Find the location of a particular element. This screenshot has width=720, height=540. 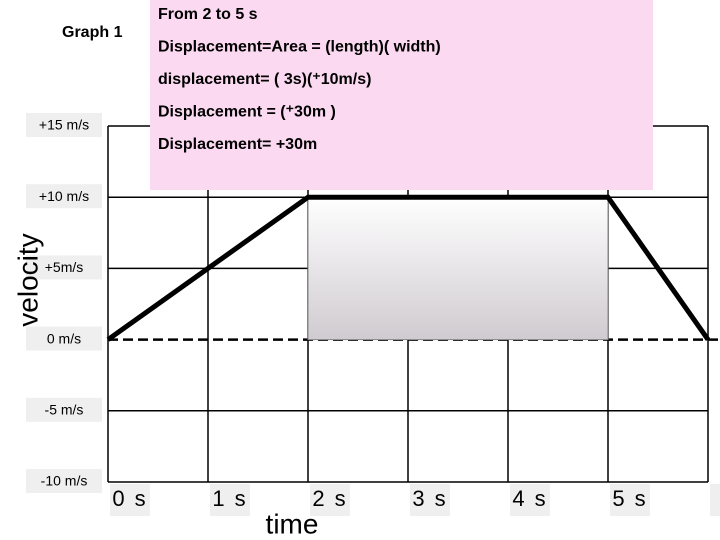

annotation: From 2 to 5 s is located at coordinates (208, 14).